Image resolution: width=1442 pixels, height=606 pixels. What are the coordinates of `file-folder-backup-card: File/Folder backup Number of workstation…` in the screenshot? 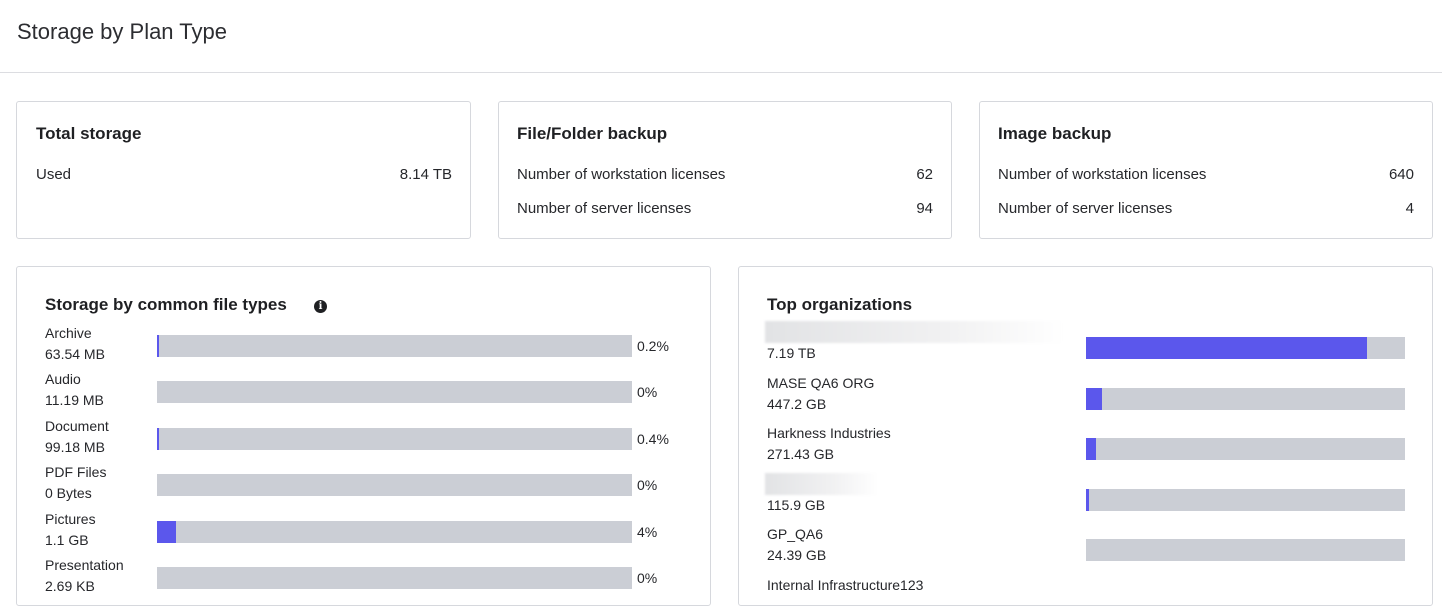 It's located at (725, 170).